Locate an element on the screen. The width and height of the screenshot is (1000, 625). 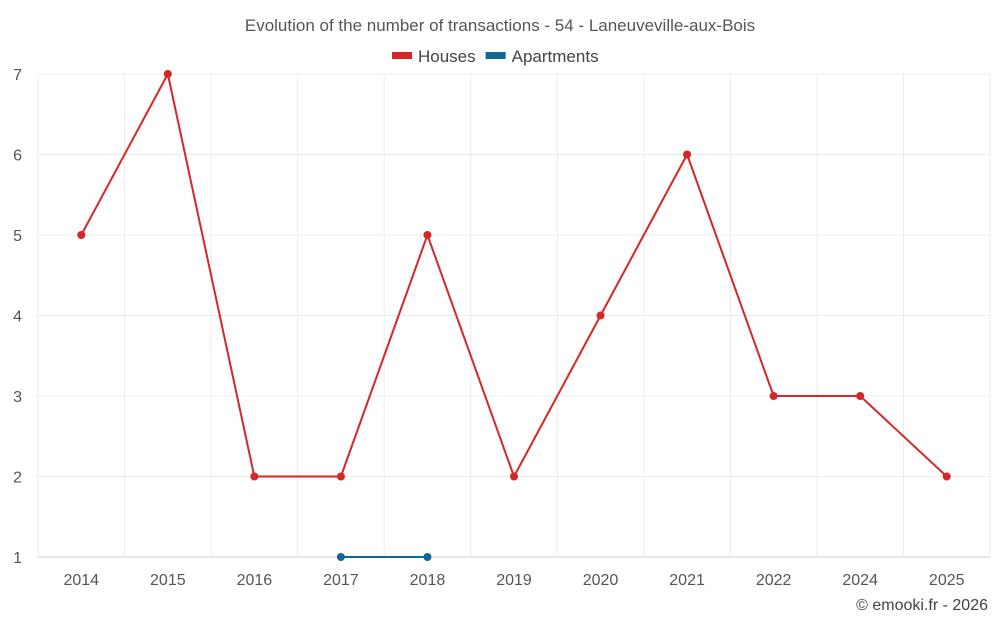
legend-swatch-apartments is located at coordinates (495, 55).